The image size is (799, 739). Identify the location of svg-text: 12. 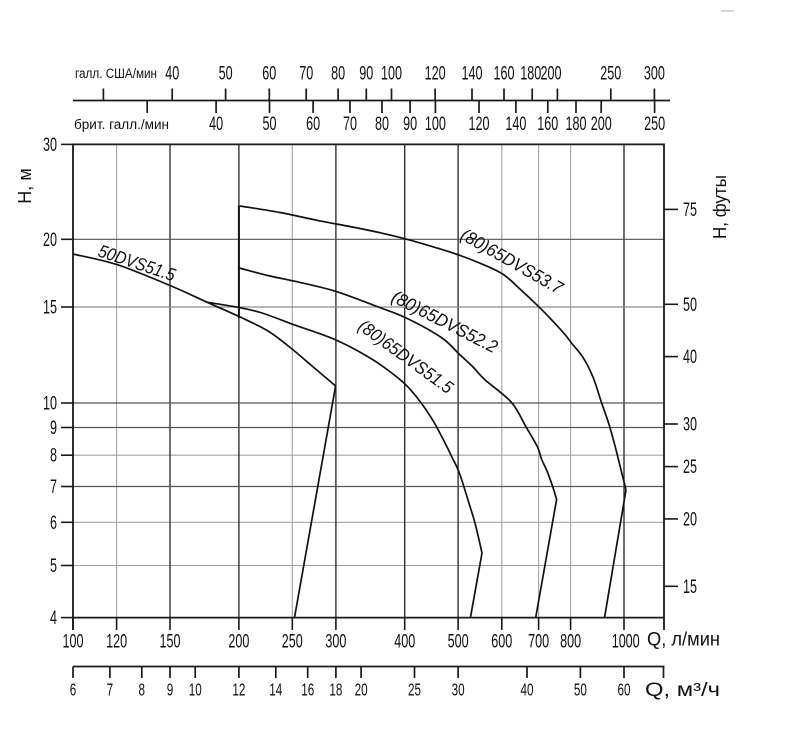
(238, 690).